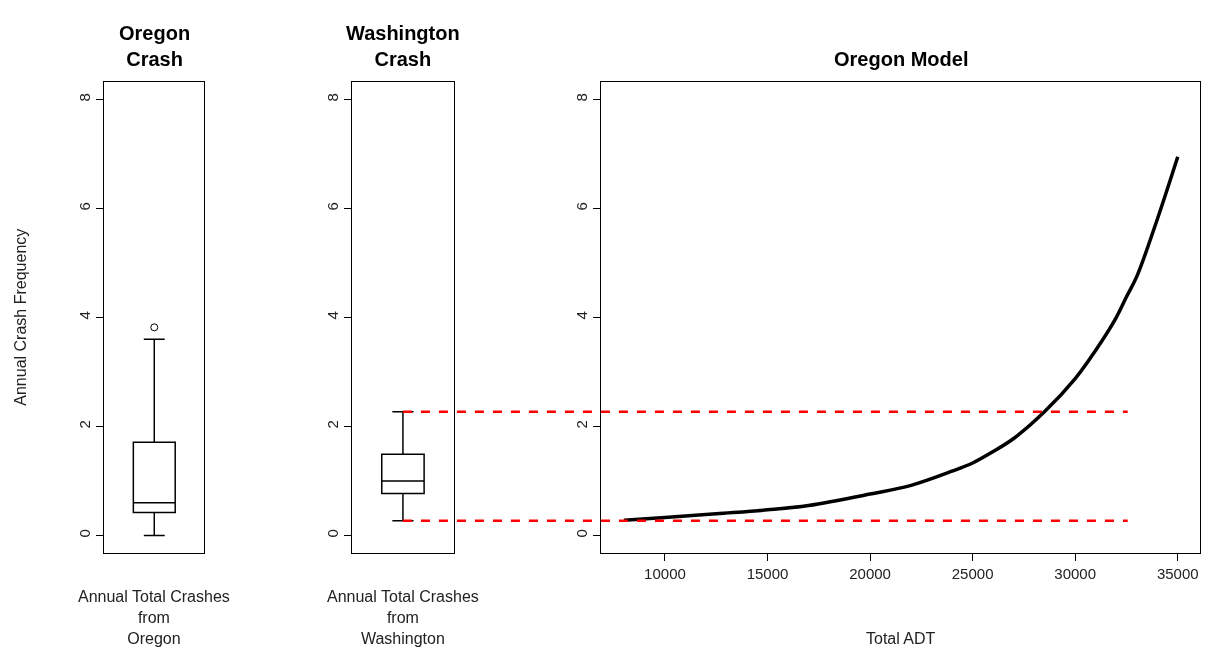  What do you see at coordinates (403, 46) in the screenshot?
I see `chart-title: Washington Crash` at bounding box center [403, 46].